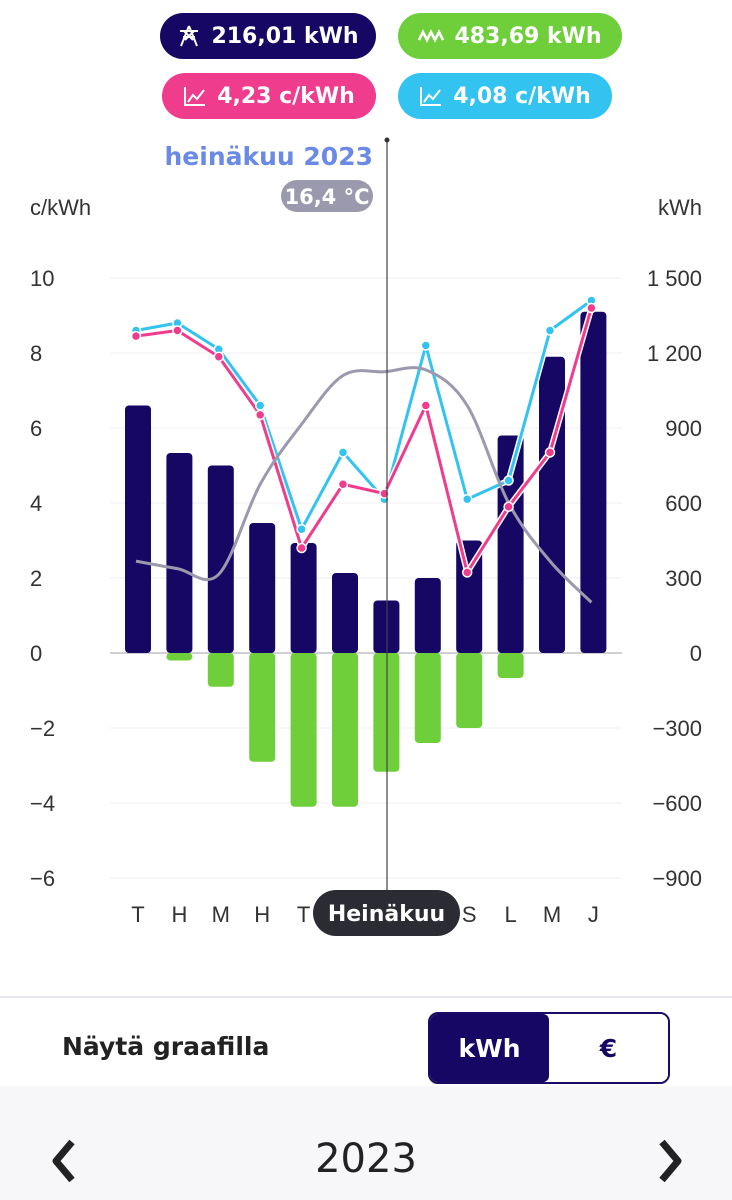 The image size is (732, 1200). Describe the element at coordinates (36, 503) in the screenshot. I see `left-tick-label: 4` at that location.